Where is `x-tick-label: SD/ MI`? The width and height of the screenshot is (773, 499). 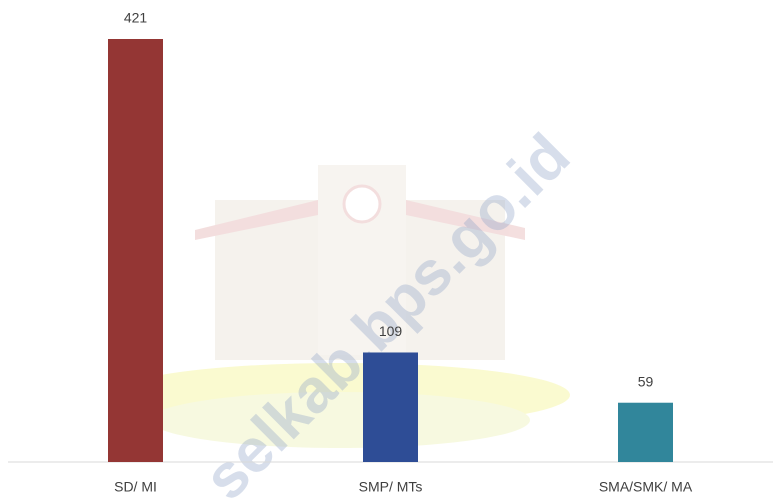
x-tick-label: SD/ MI is located at coordinates (135, 487).